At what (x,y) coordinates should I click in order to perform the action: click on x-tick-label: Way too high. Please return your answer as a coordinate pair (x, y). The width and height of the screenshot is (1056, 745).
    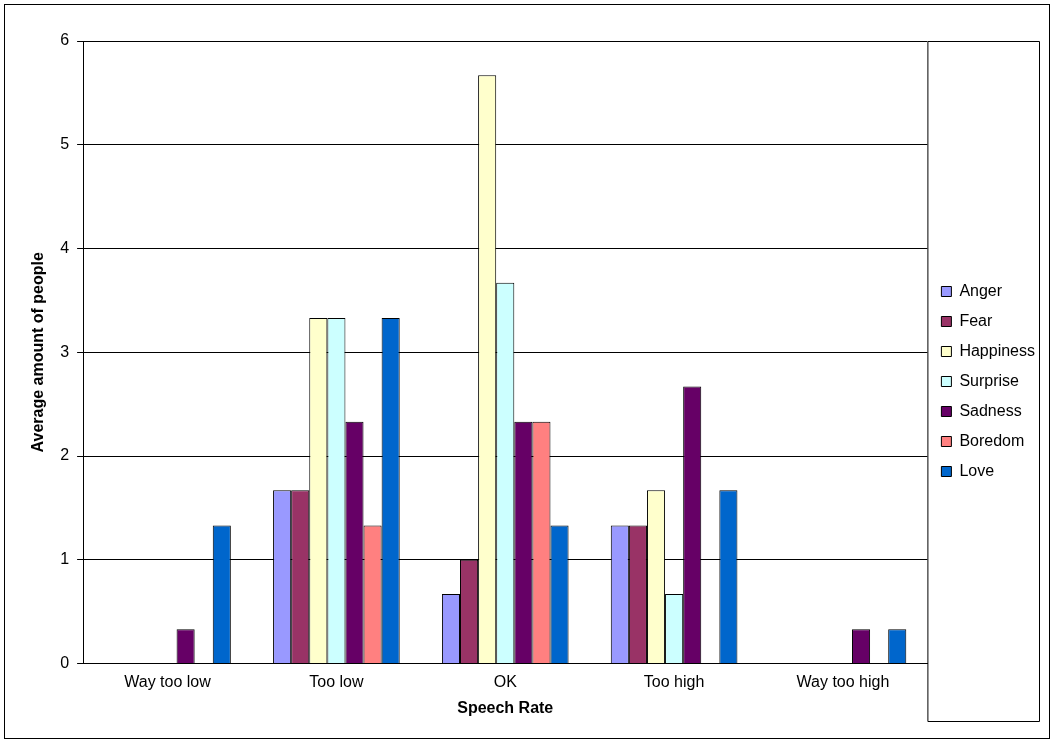
    Looking at the image, I should click on (843, 681).